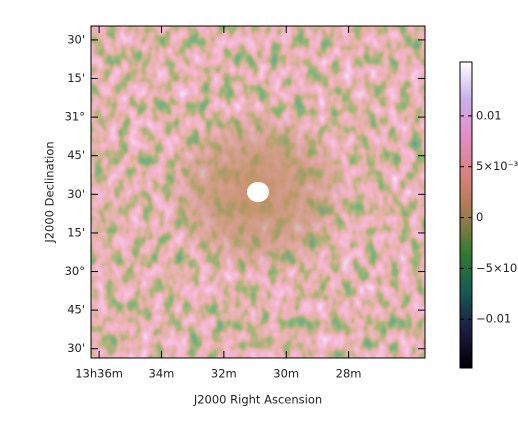 This screenshot has width=518, height=444. What do you see at coordinates (224, 374) in the screenshot?
I see `x-tick-label: 32m` at bounding box center [224, 374].